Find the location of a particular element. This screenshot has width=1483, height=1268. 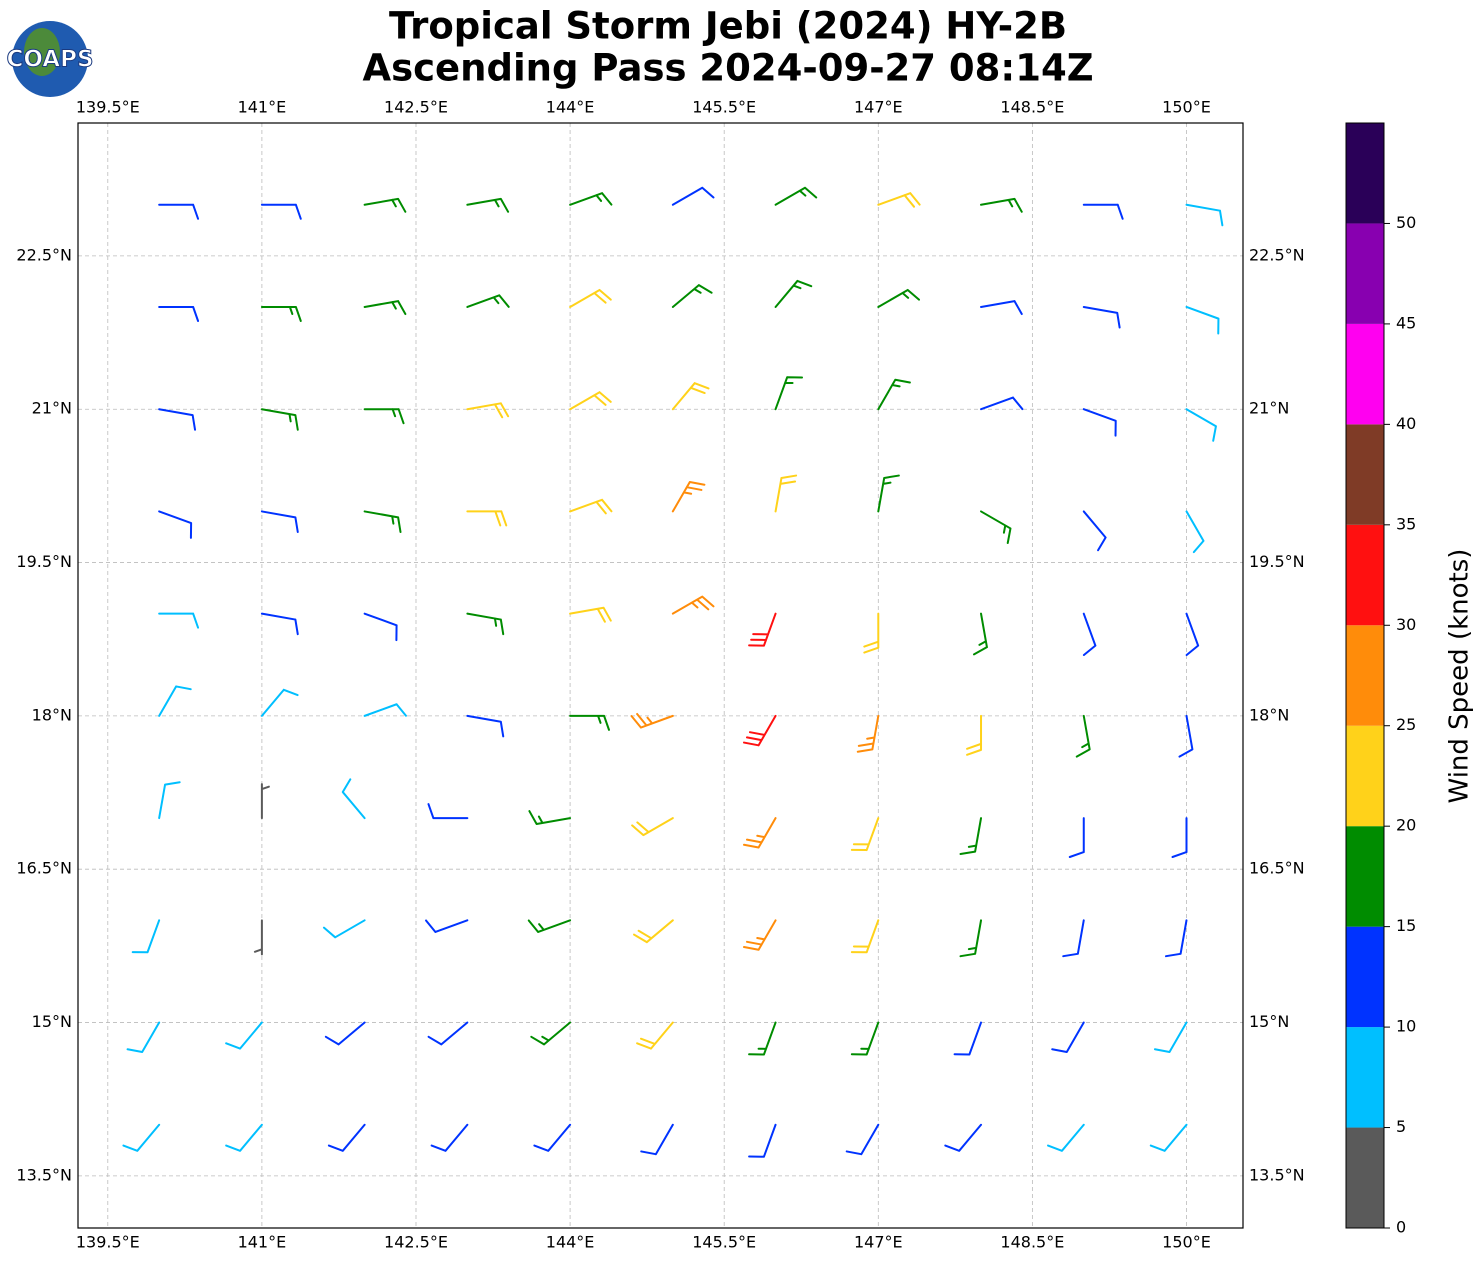

colorbar-tick-label: 10 is located at coordinates (1406, 1026).